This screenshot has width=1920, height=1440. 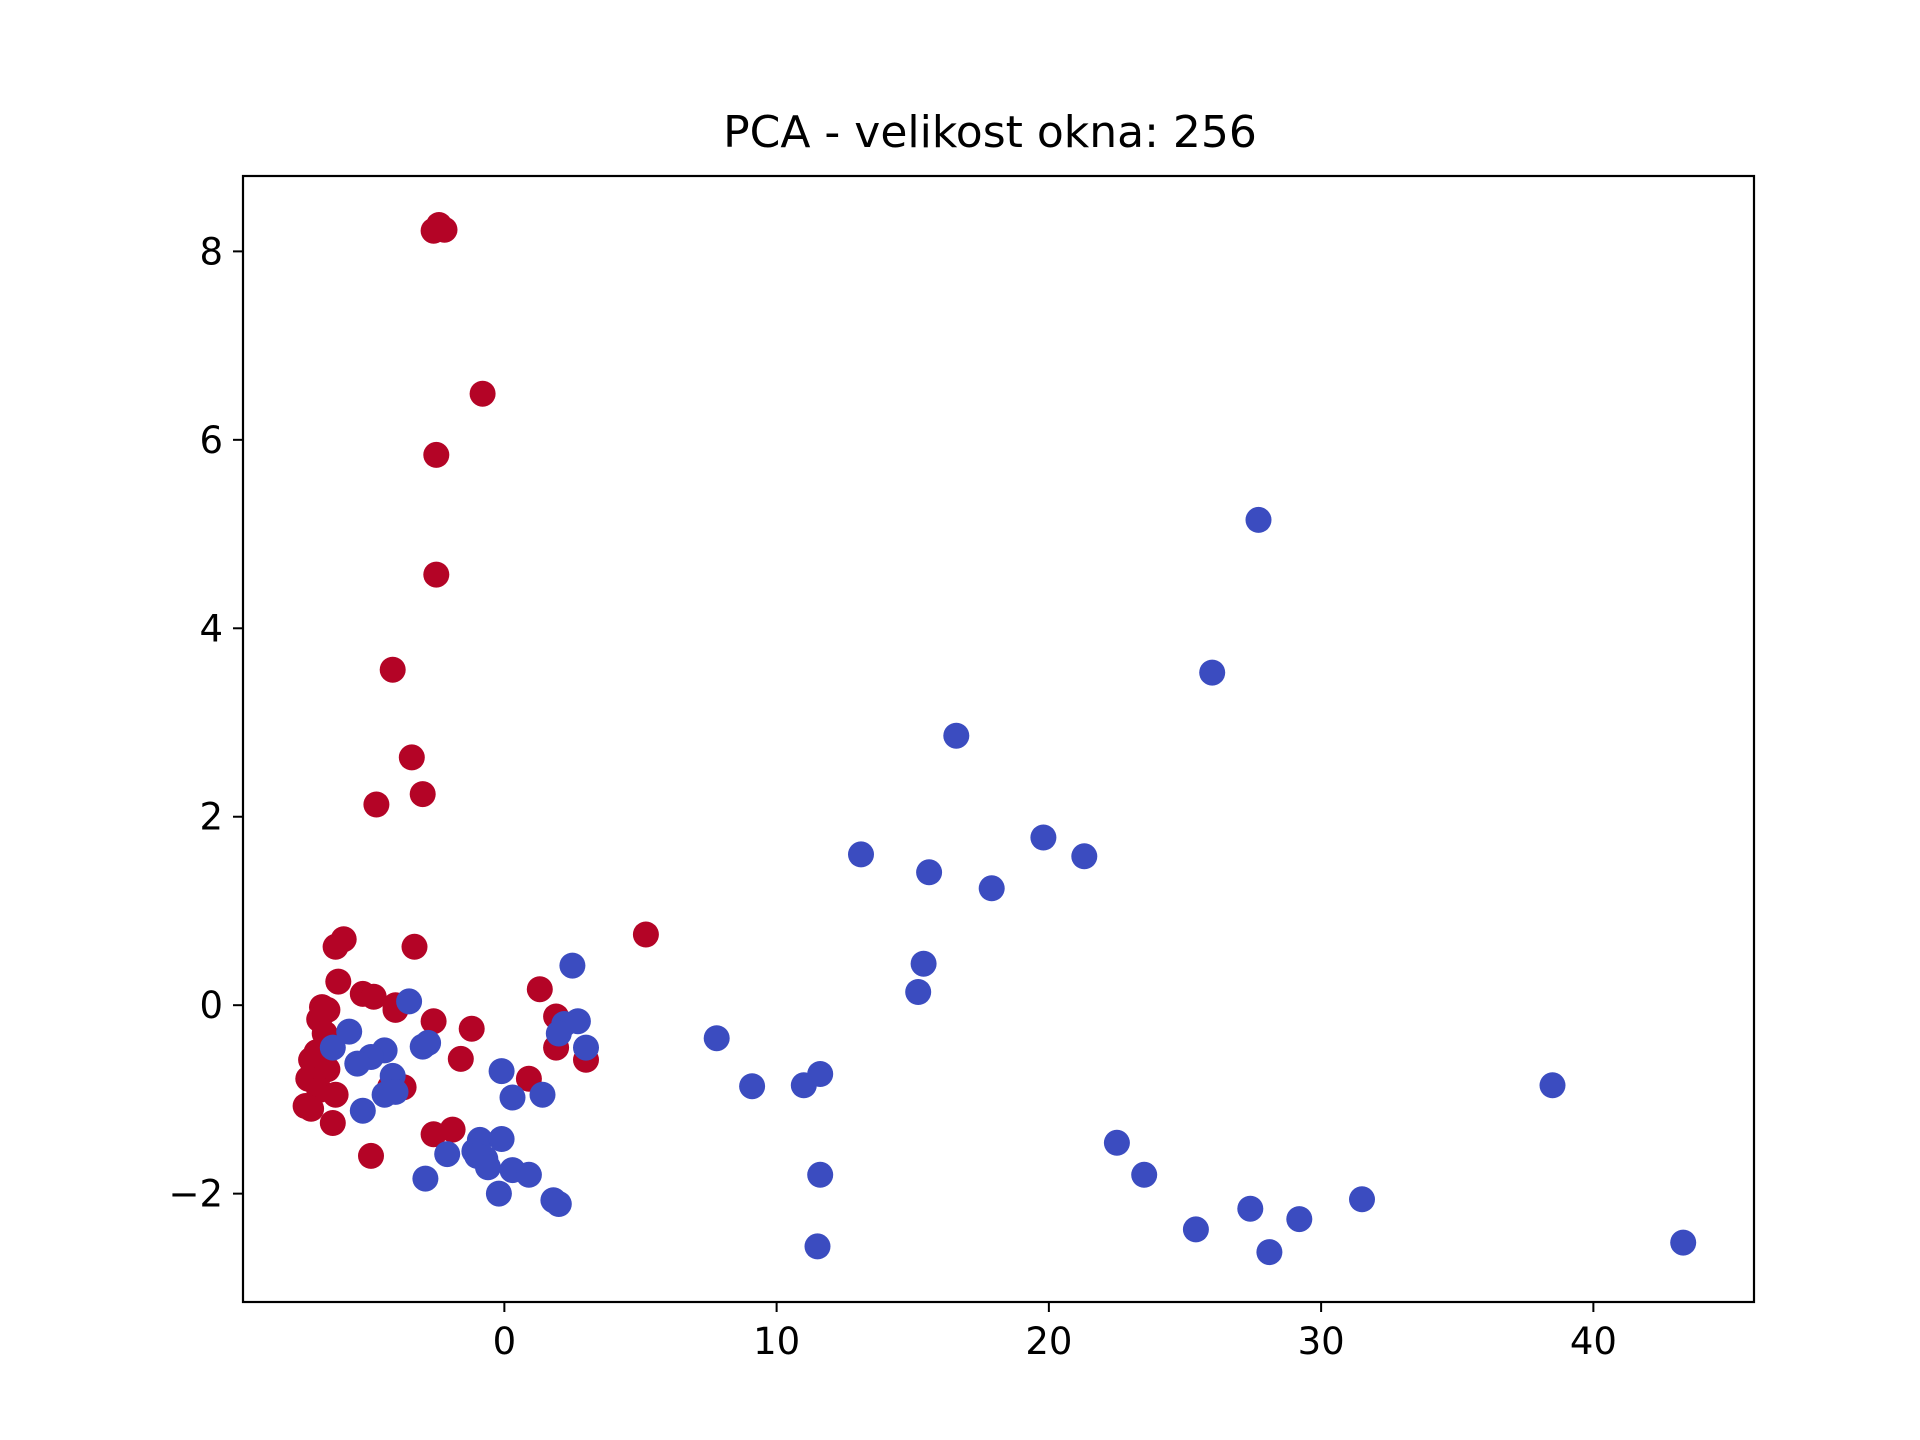 What do you see at coordinates (205, 723) in the screenshot?
I see `y-axis: −2 0 2 4 6 8` at bounding box center [205, 723].